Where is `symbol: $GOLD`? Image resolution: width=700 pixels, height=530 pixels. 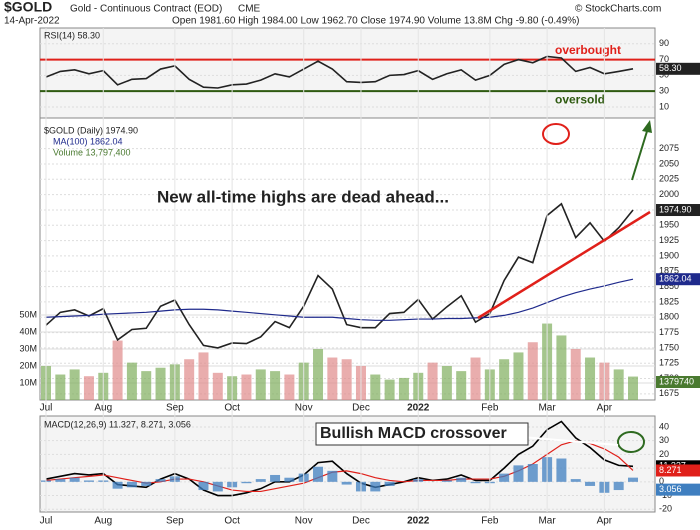 symbol: $GOLD is located at coordinates (28, 7).